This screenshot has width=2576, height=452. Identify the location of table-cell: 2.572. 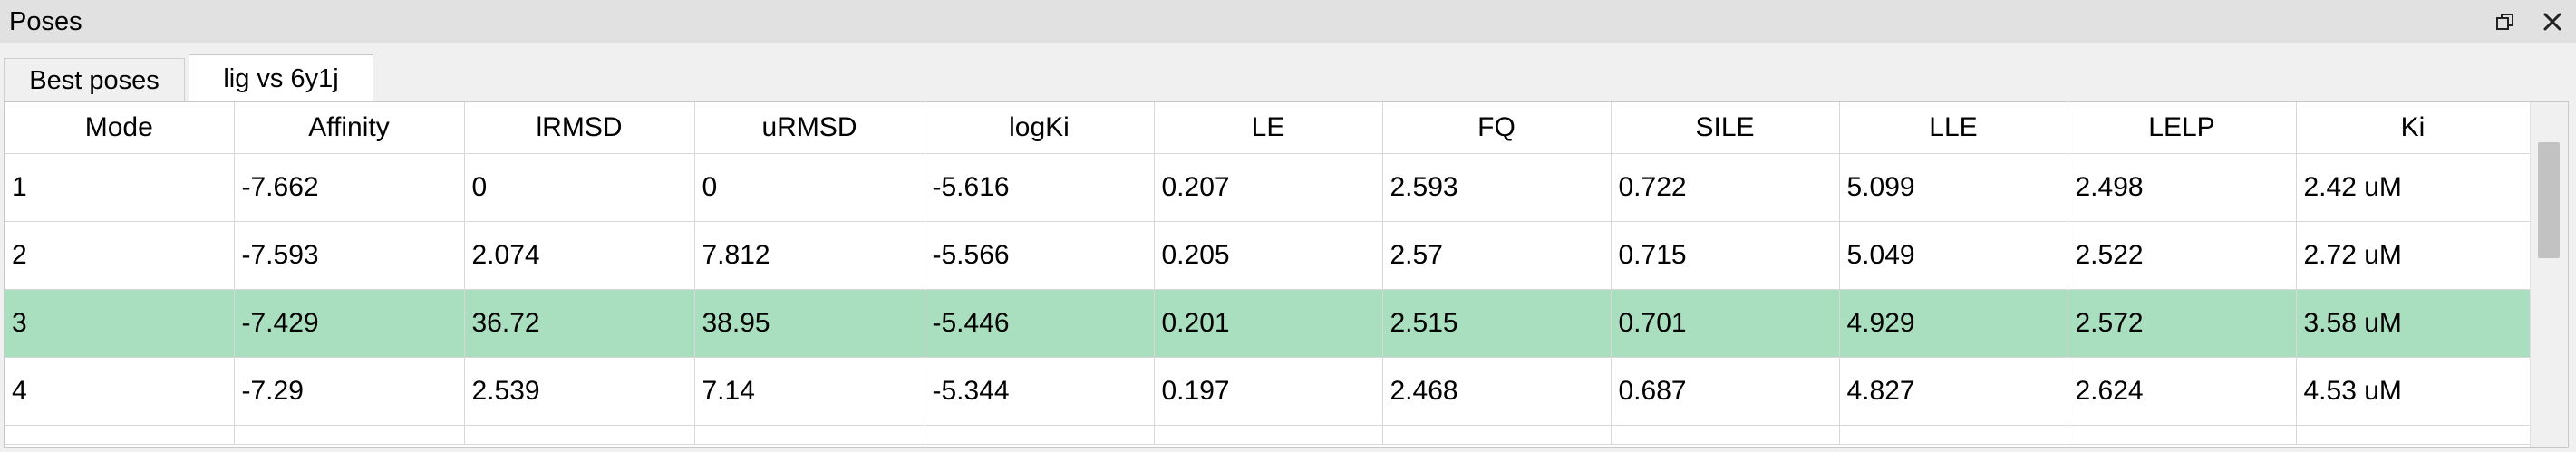
(2182, 324).